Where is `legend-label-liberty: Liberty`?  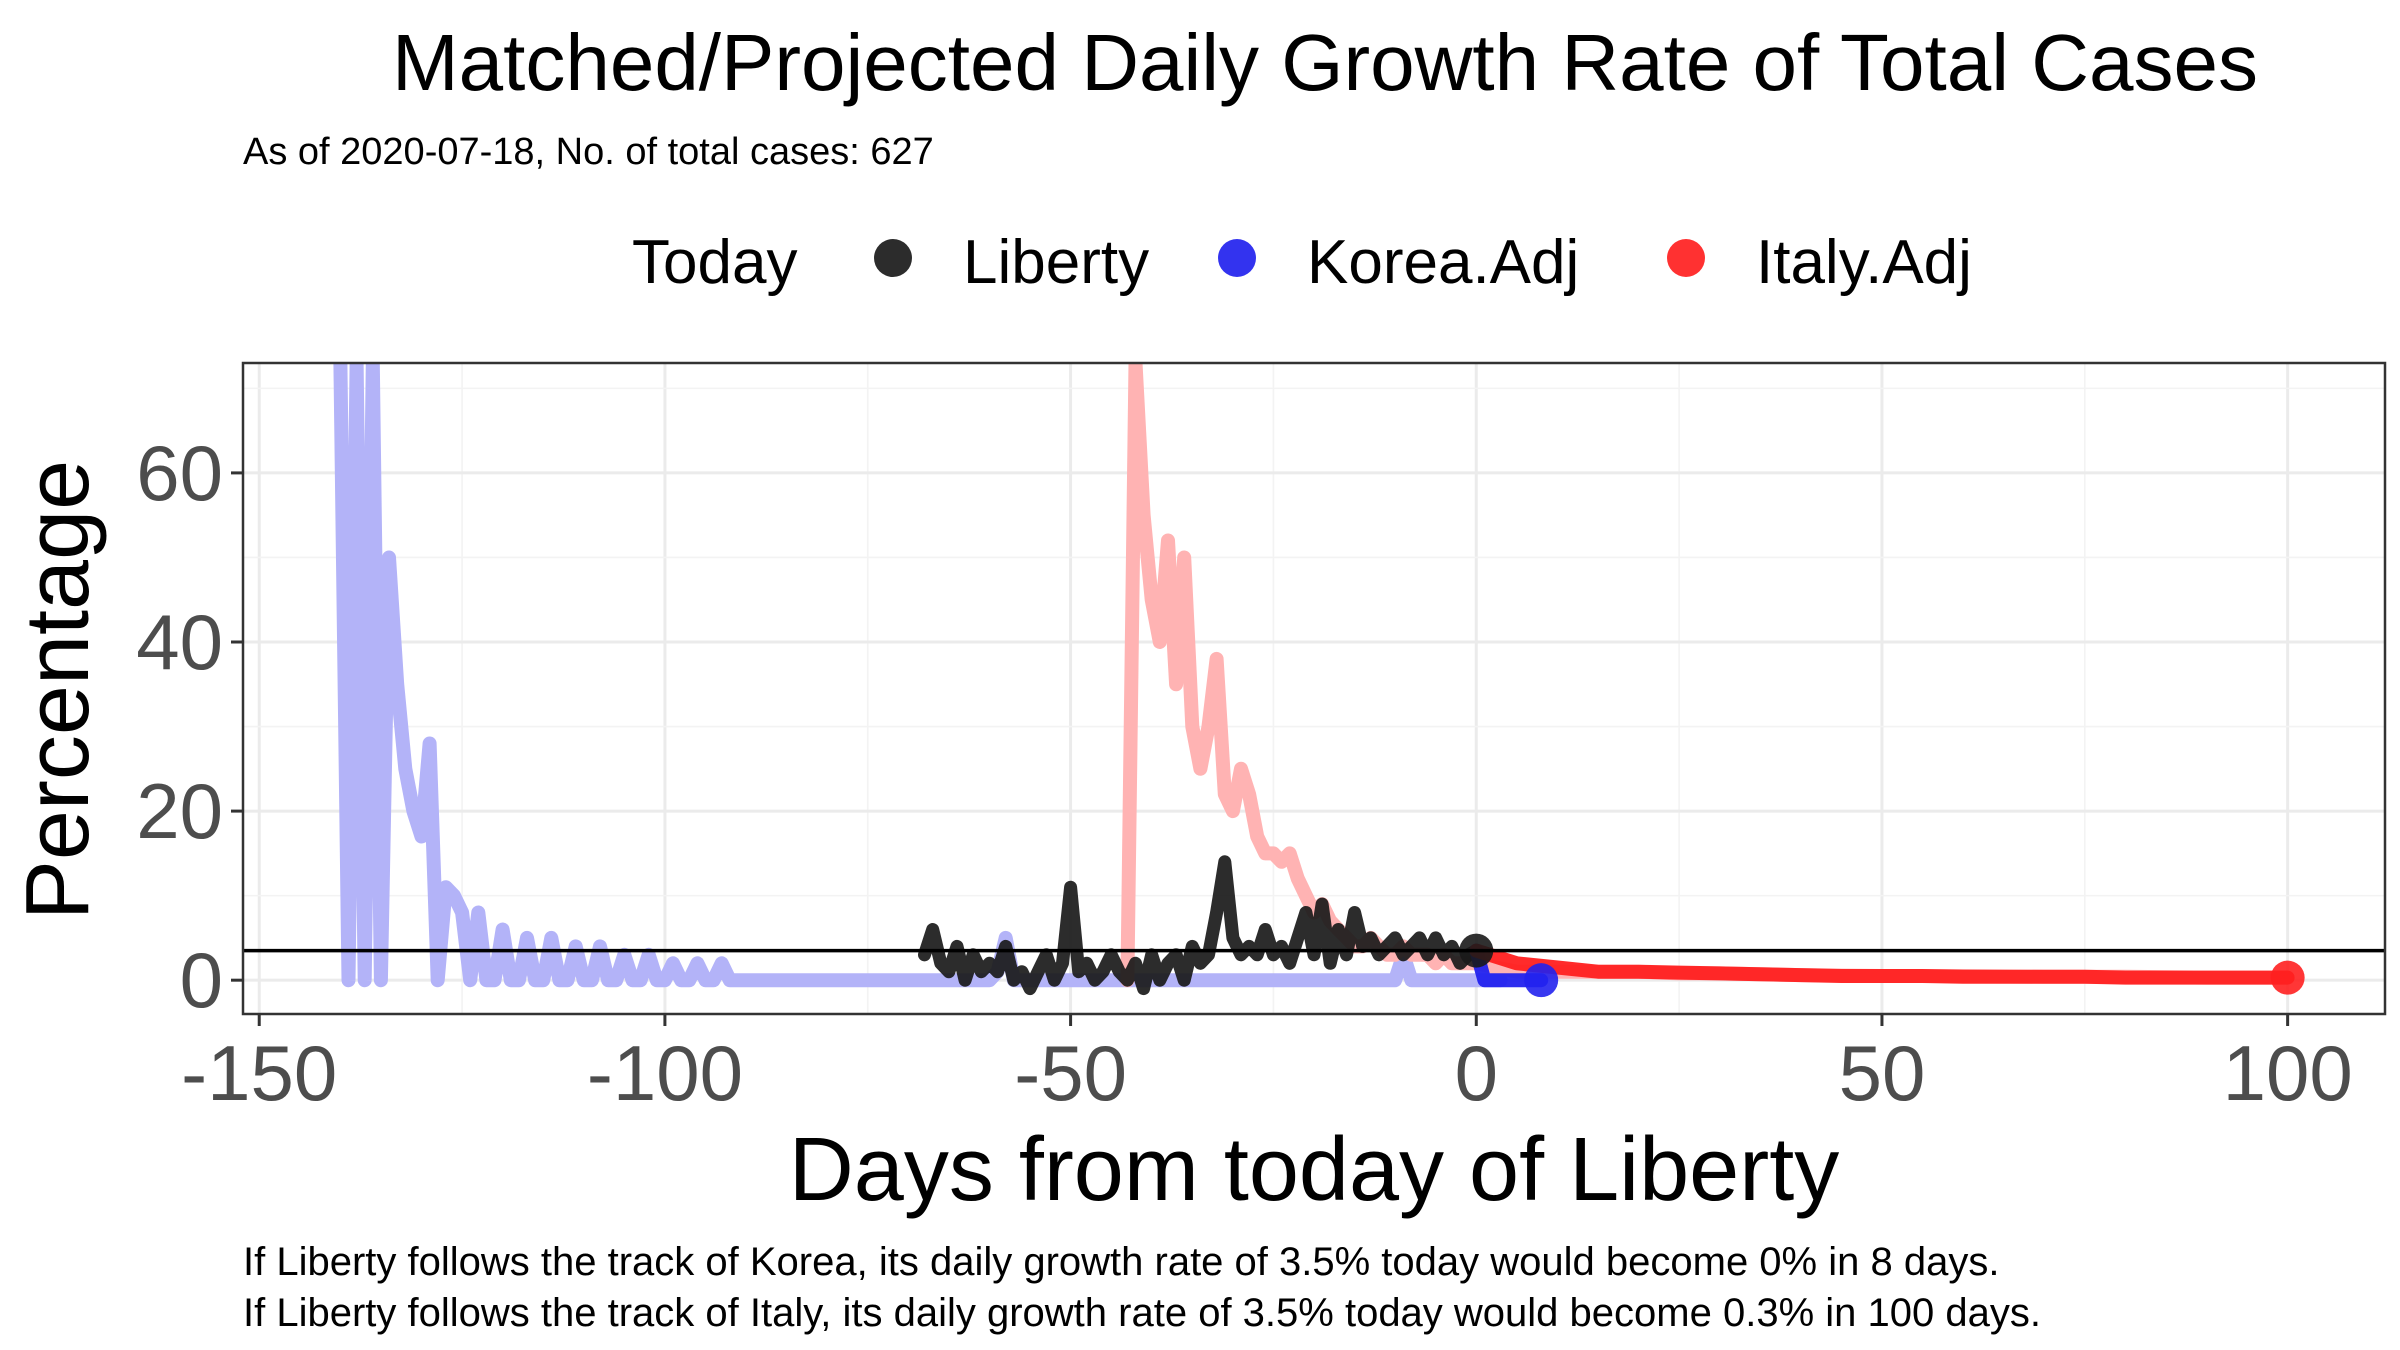 legend-label-liberty: Liberty is located at coordinates (1056, 262).